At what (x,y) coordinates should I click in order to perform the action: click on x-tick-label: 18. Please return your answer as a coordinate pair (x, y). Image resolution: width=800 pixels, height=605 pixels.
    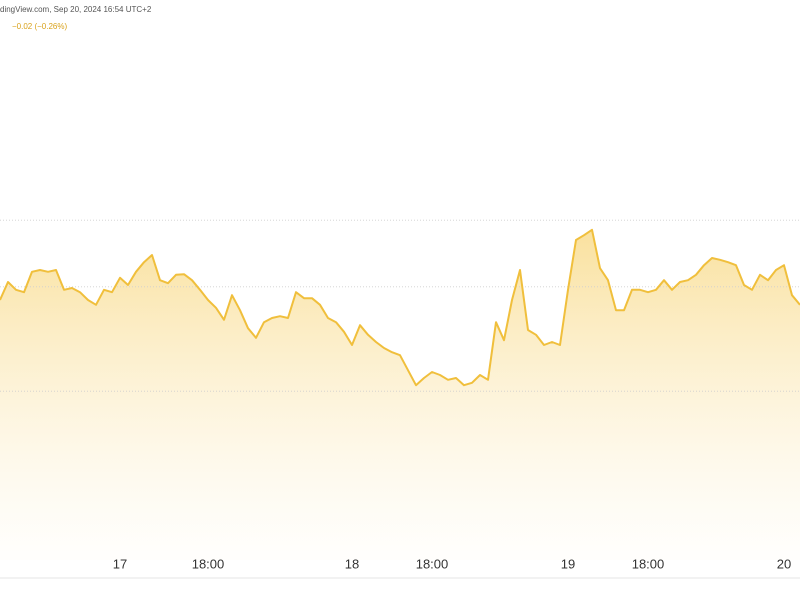
    Looking at the image, I should click on (352, 563).